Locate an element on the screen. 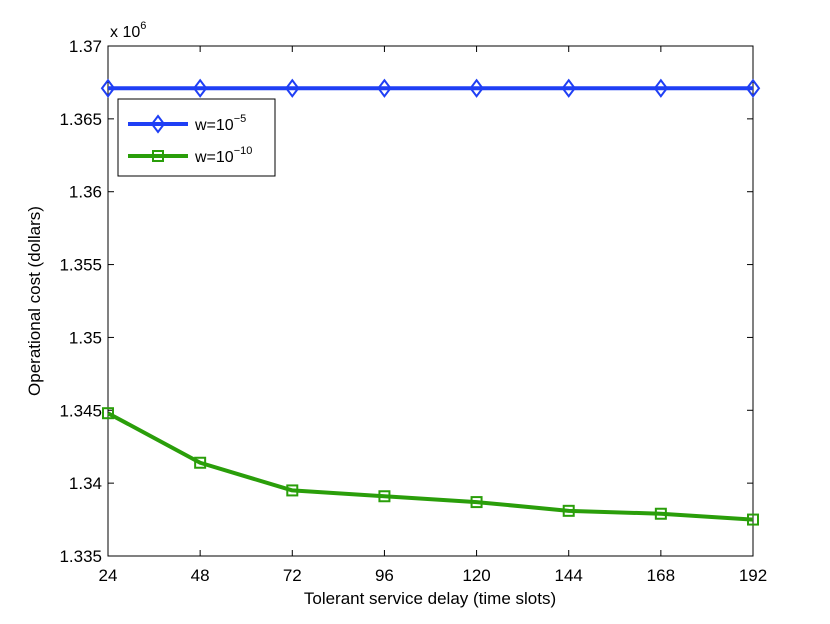 This screenshot has width=830, height=624. legend: w=10−5 w=10−10 is located at coordinates (196, 137).